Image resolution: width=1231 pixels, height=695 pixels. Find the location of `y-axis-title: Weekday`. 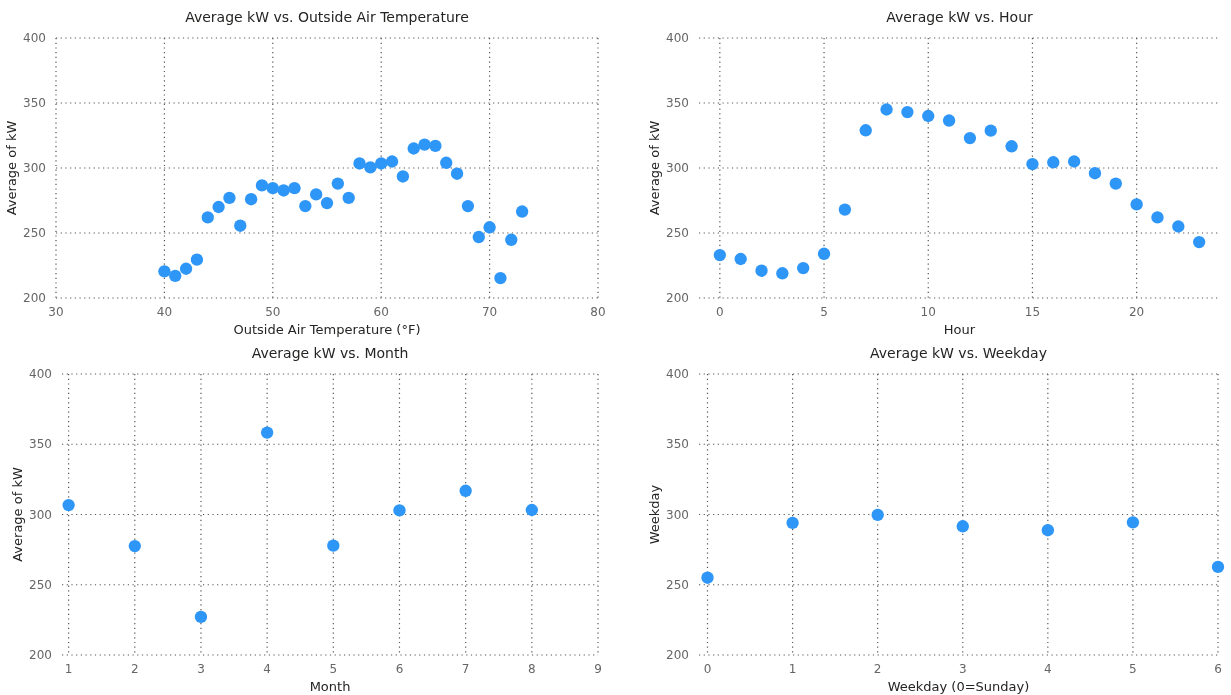

y-axis-title: Weekday is located at coordinates (654, 514).